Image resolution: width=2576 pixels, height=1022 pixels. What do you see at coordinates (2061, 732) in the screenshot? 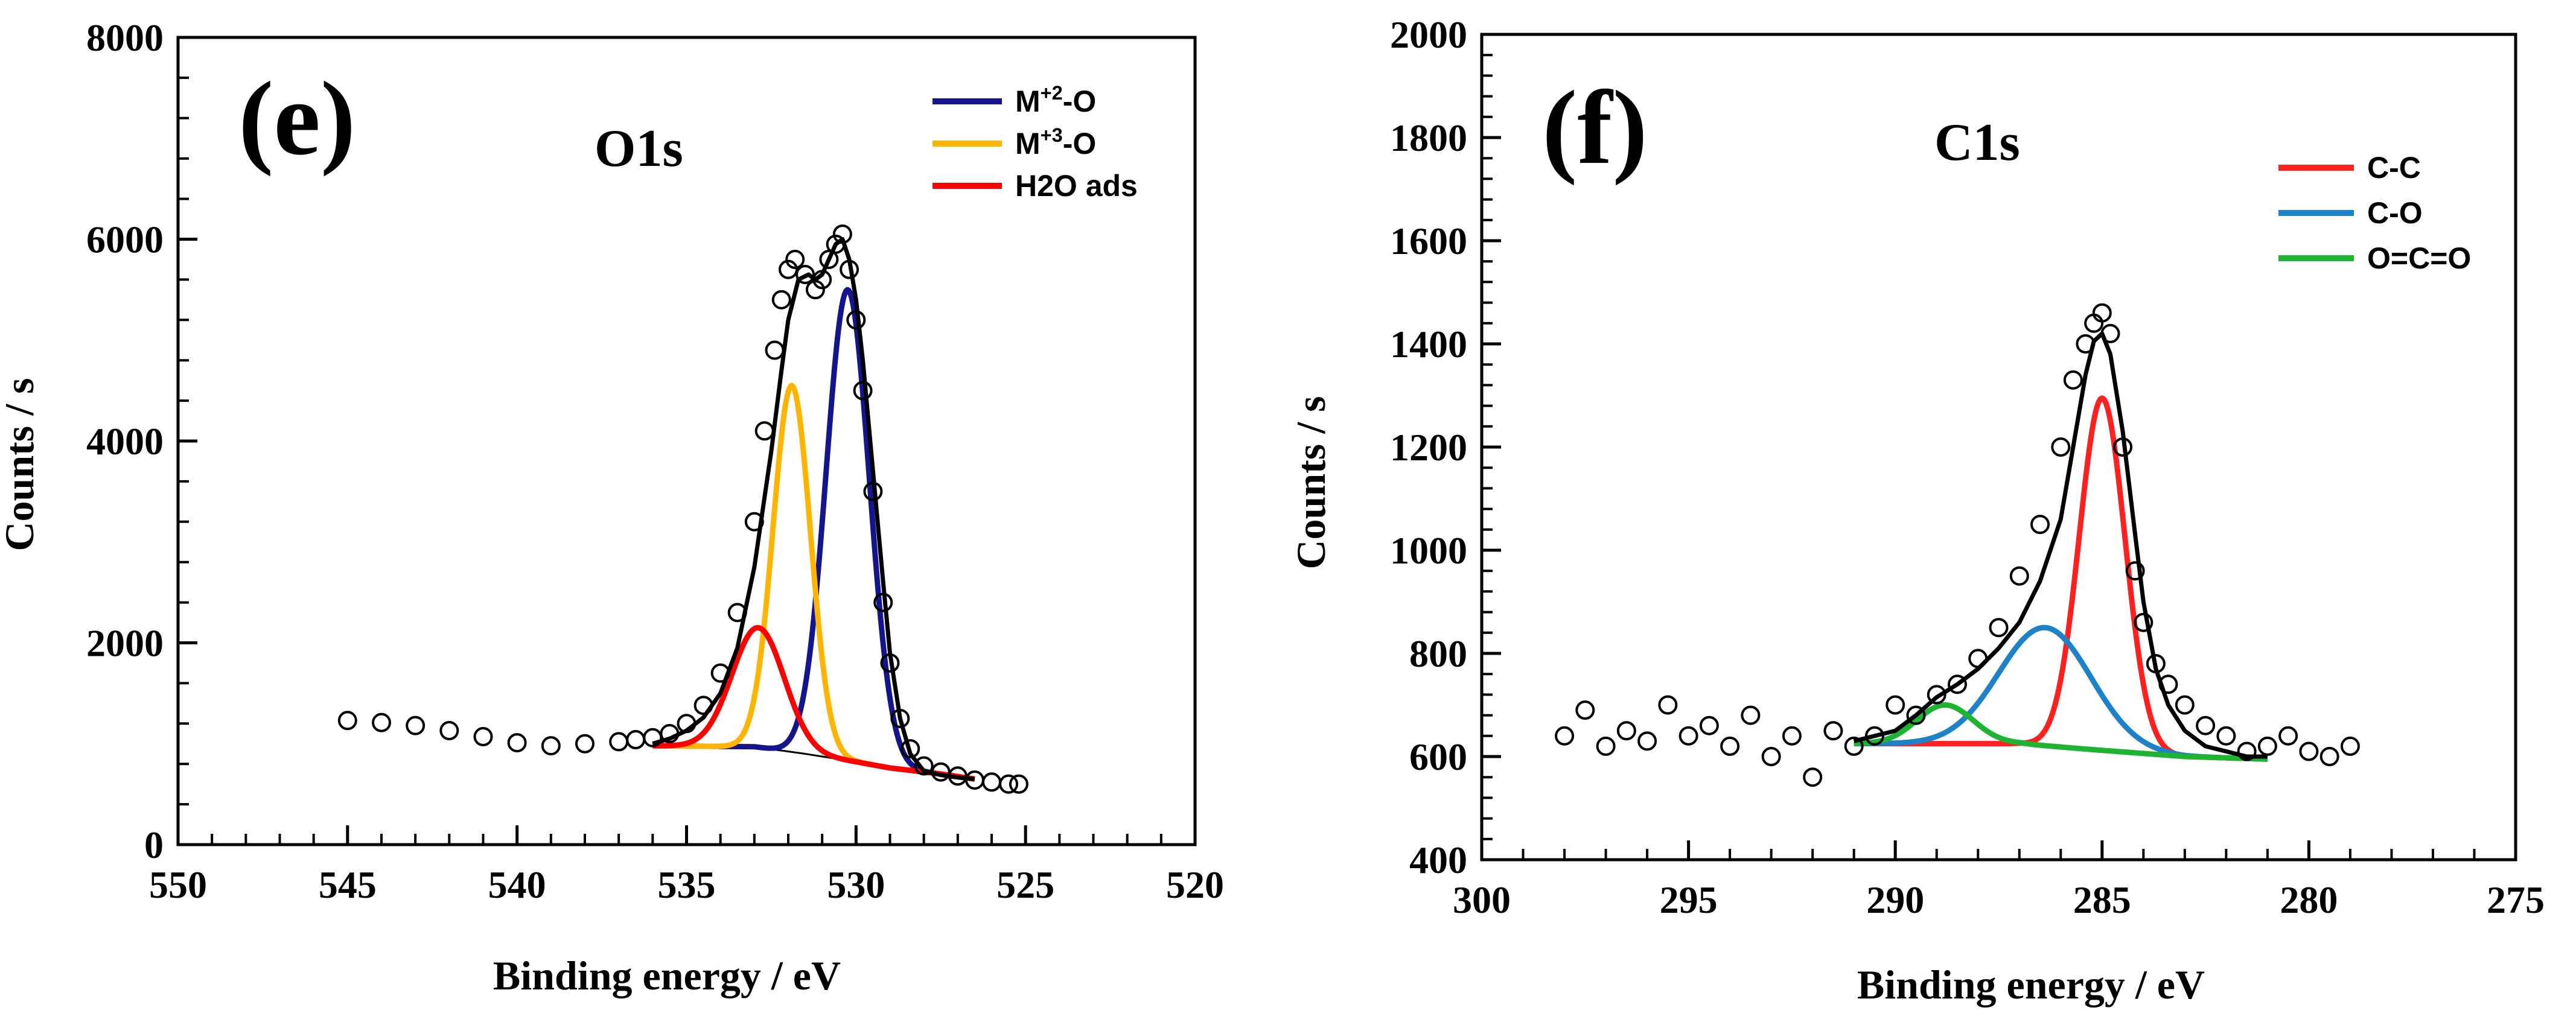
I see `peak-o-c-o` at bounding box center [2061, 732].